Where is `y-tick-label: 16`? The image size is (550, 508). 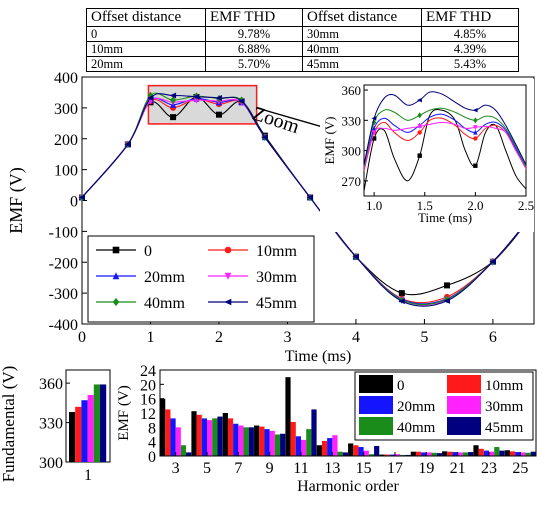 y-tick-label: 16 is located at coordinates (148, 400).